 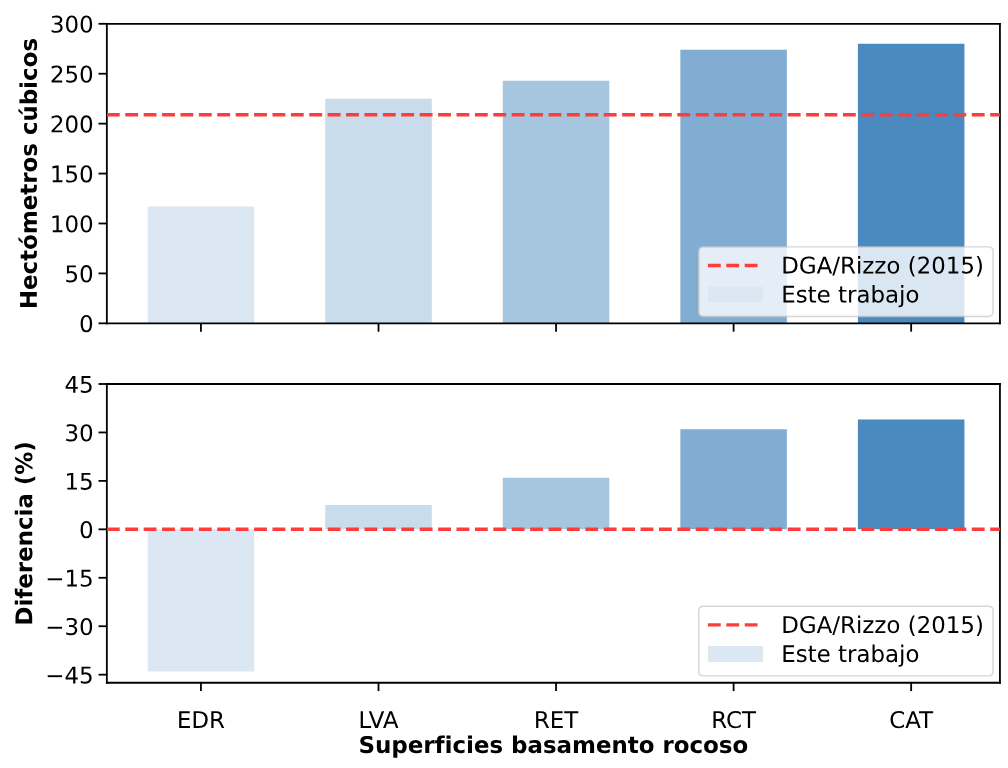 What do you see at coordinates (25, 533) in the screenshot?
I see `y-axis-title: Diferencia (%)` at bounding box center [25, 533].